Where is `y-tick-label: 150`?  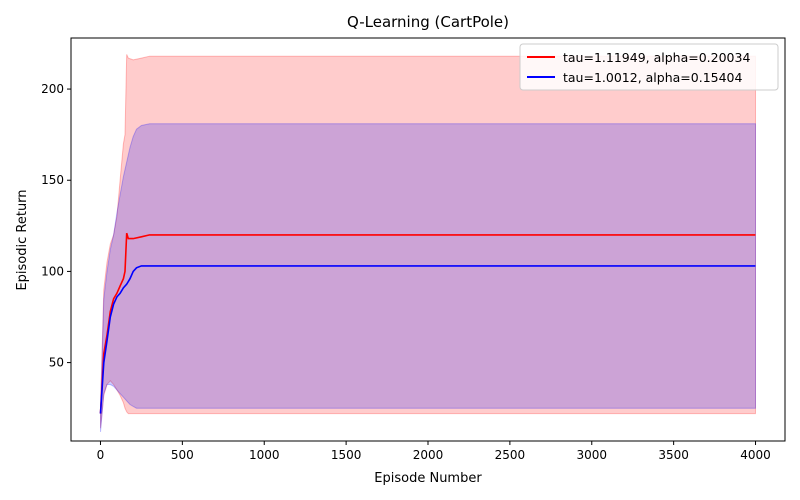
y-tick-label: 150 is located at coordinates (52, 180).